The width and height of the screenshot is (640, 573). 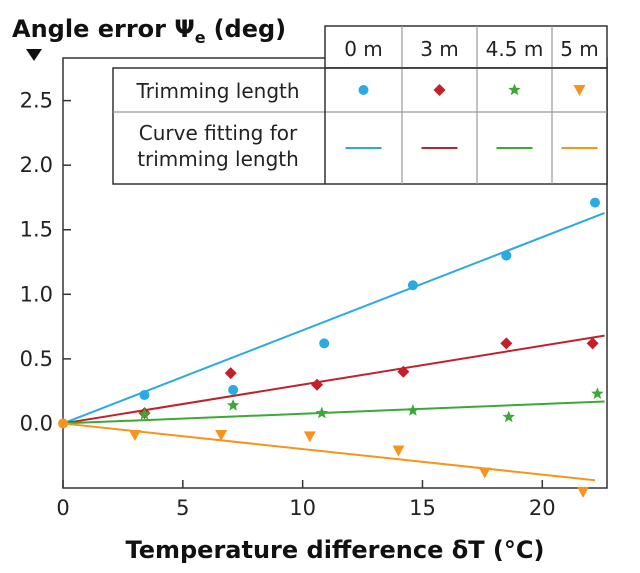 What do you see at coordinates (36, 230) in the screenshot?
I see `y-tick-label: 1.5` at bounding box center [36, 230].